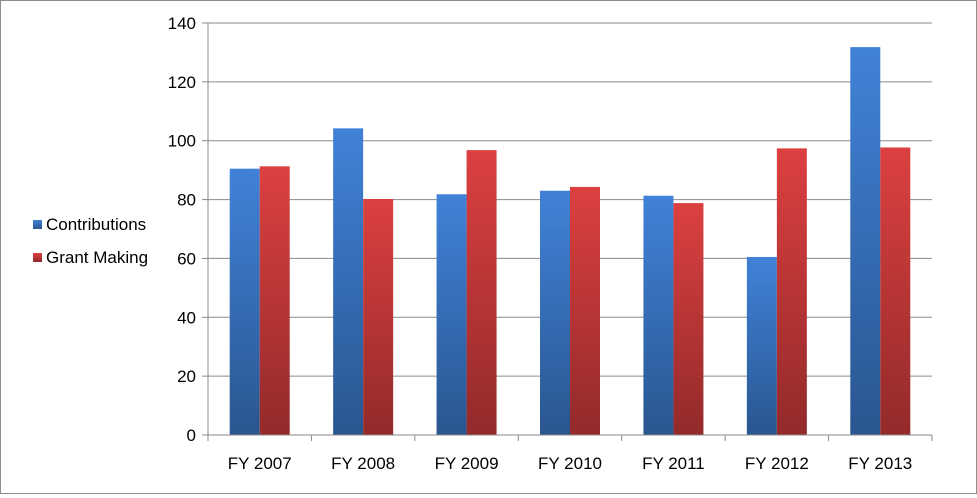  Describe the element at coordinates (182, 23) in the screenshot. I see `y-tick-label: 140` at that location.